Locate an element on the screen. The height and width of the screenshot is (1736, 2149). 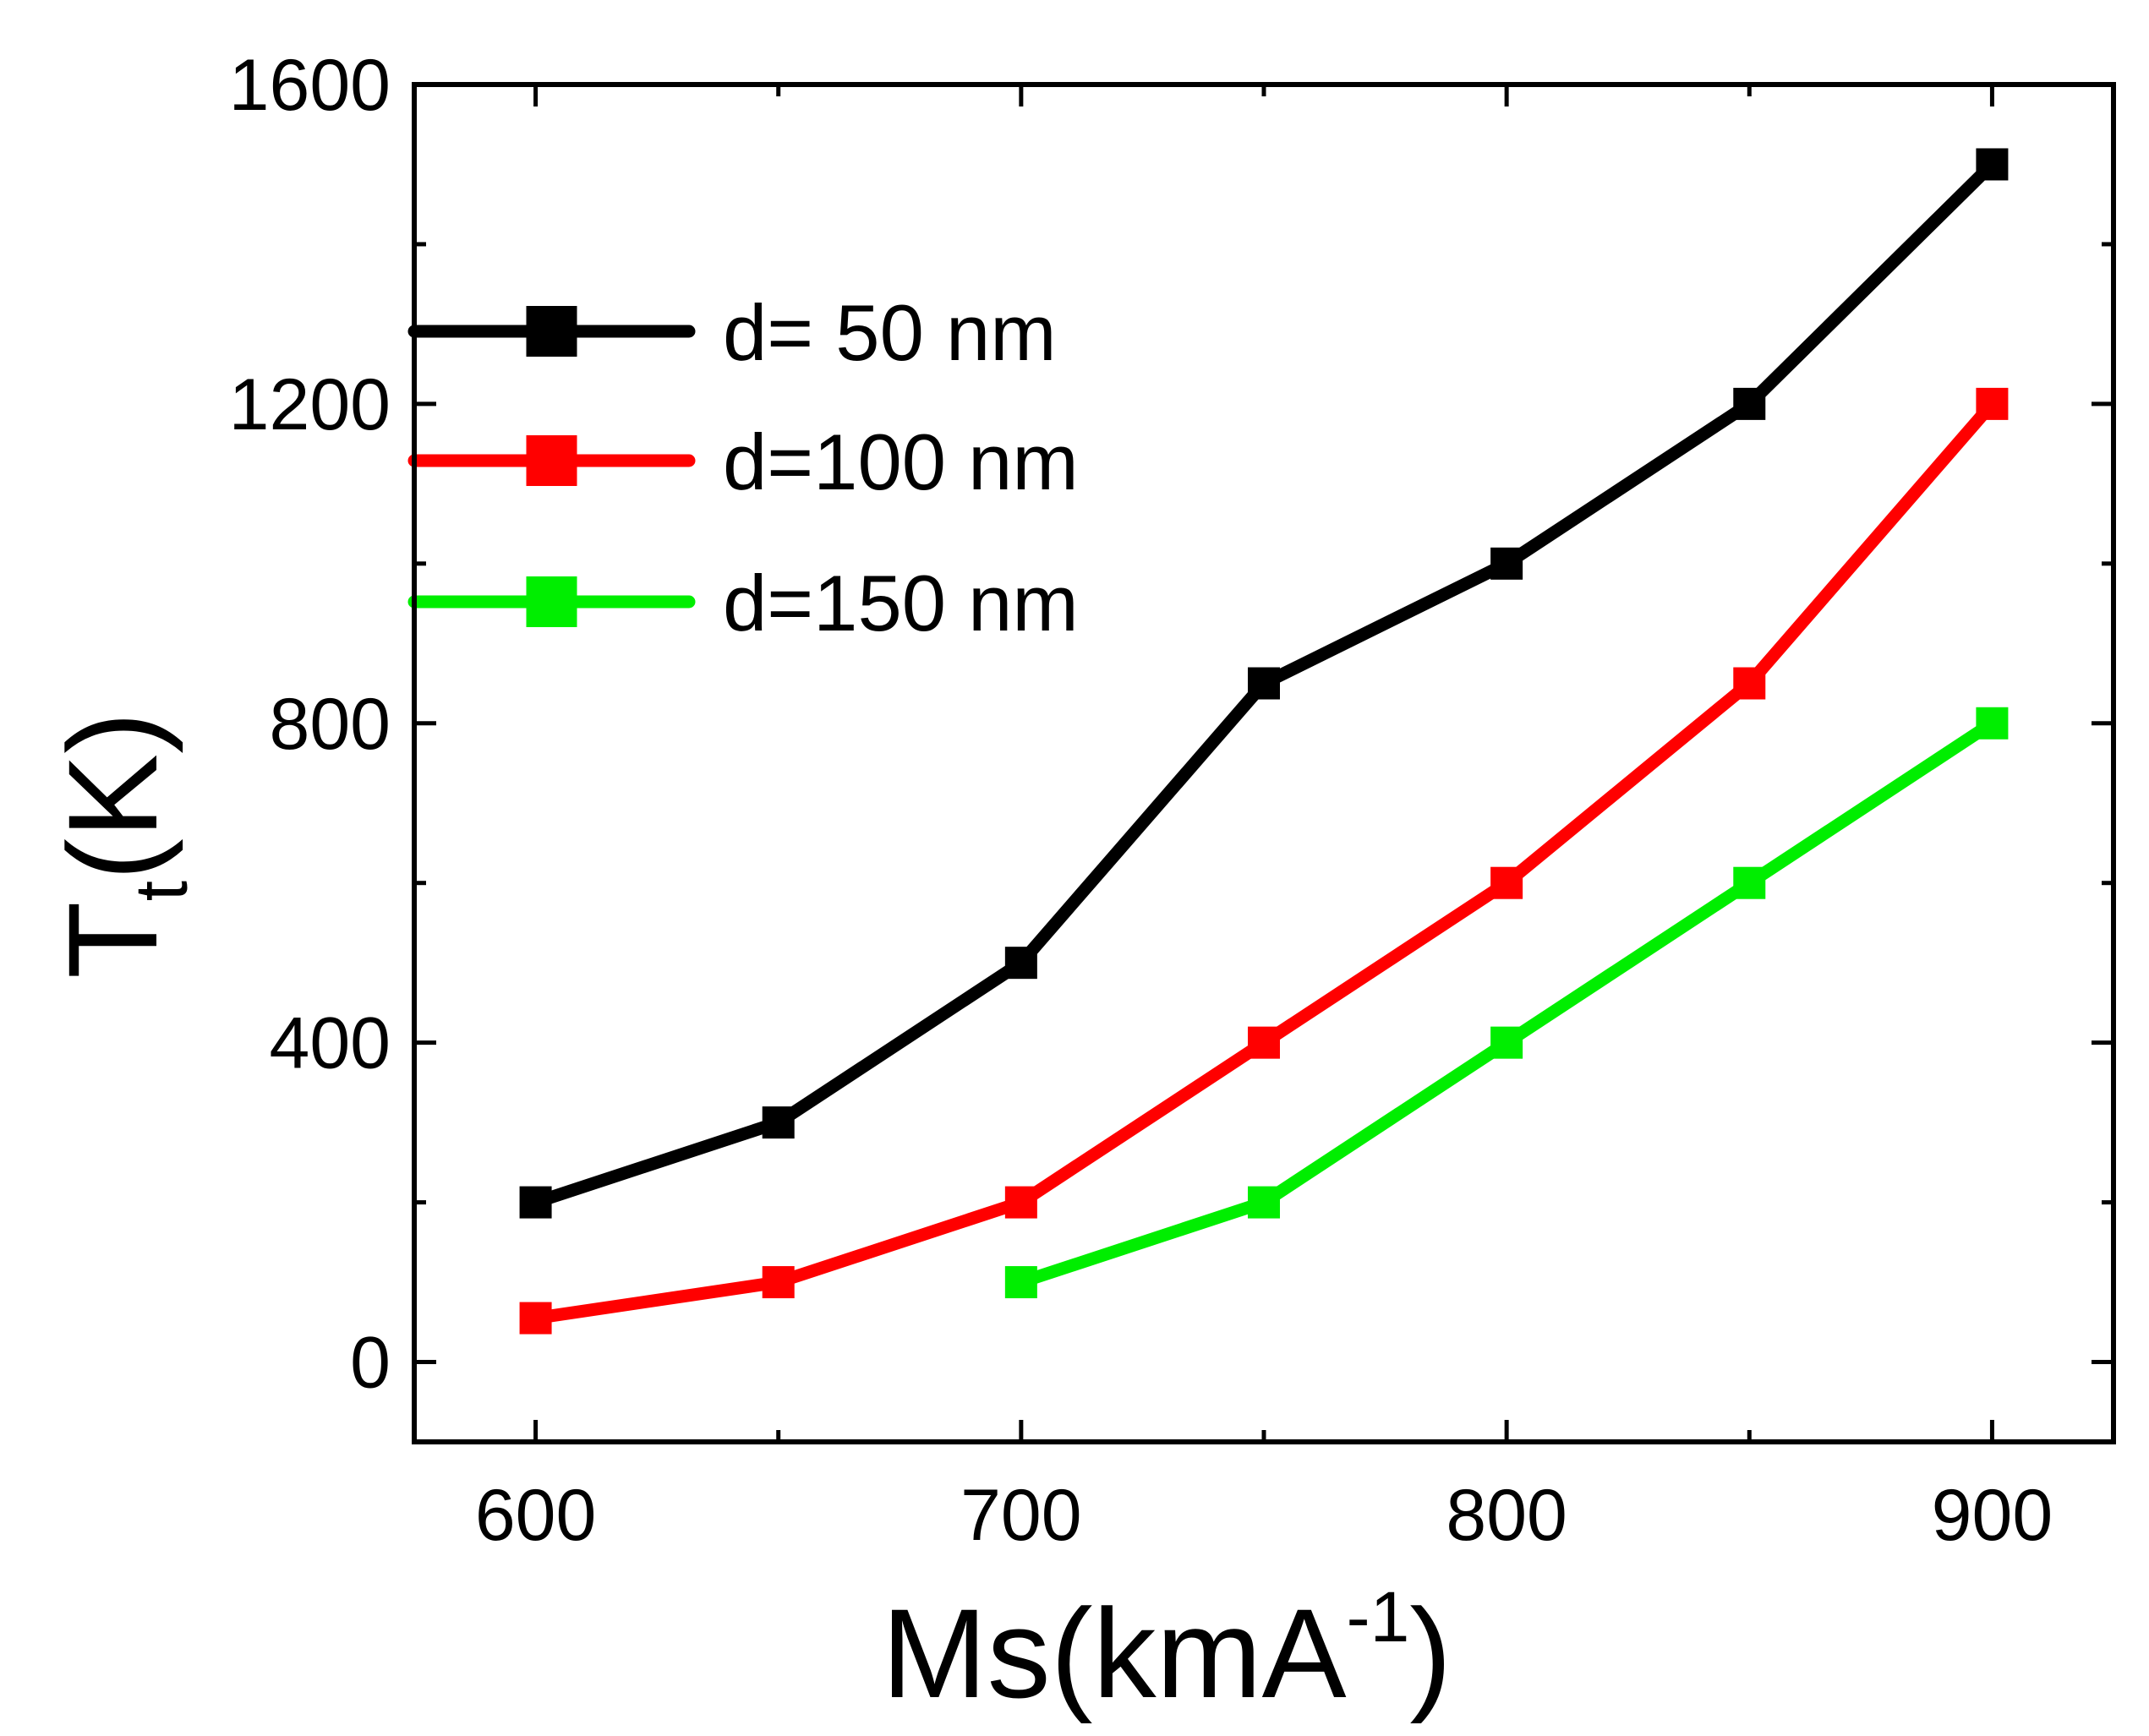
legend-label: d=150 nm is located at coordinates (901, 603).